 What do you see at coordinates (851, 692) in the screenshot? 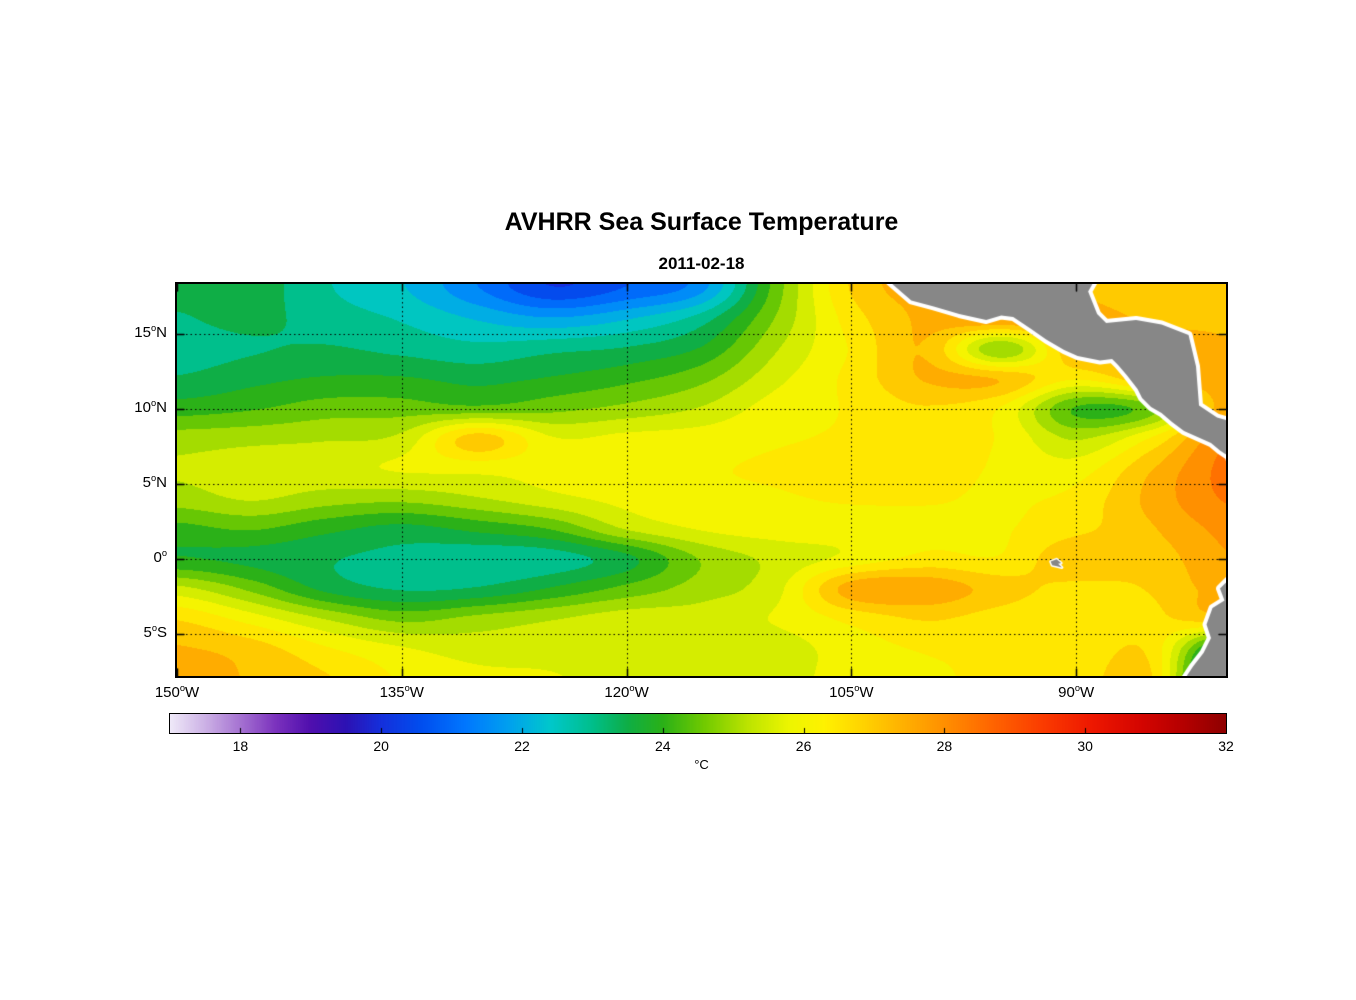
I see `lon-tick-label: 105oW` at bounding box center [851, 692].